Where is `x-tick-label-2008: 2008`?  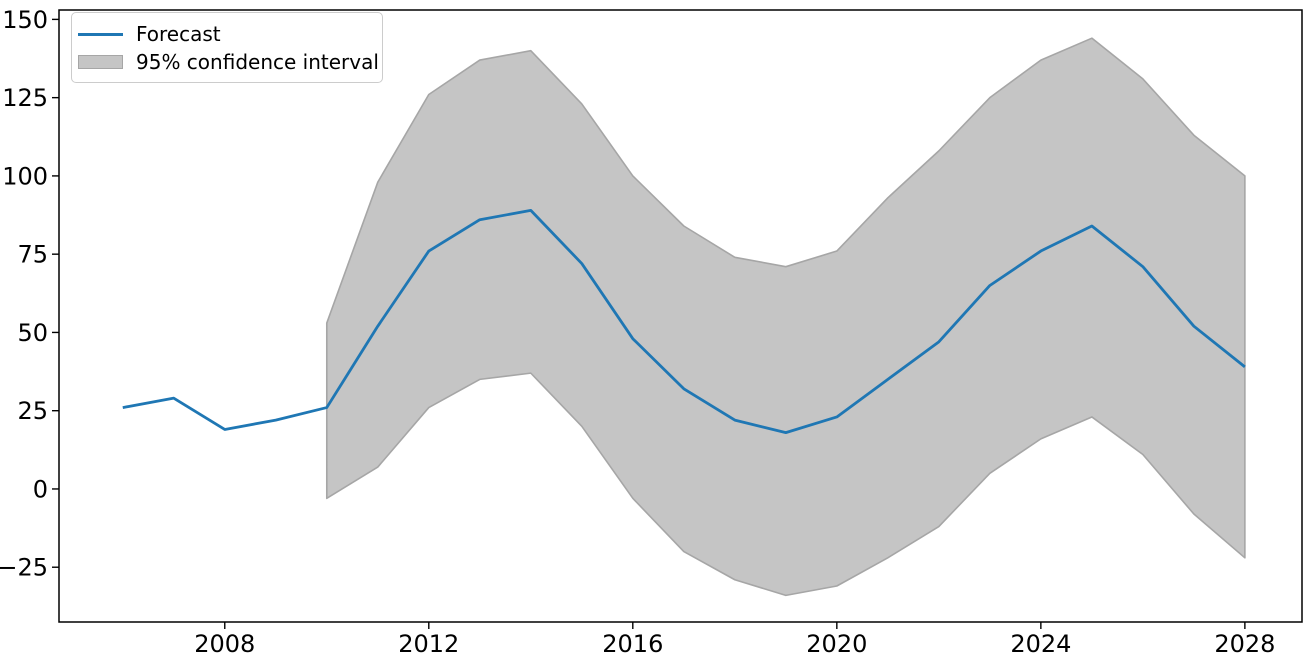
x-tick-label-2008: 2008 is located at coordinates (224, 644).